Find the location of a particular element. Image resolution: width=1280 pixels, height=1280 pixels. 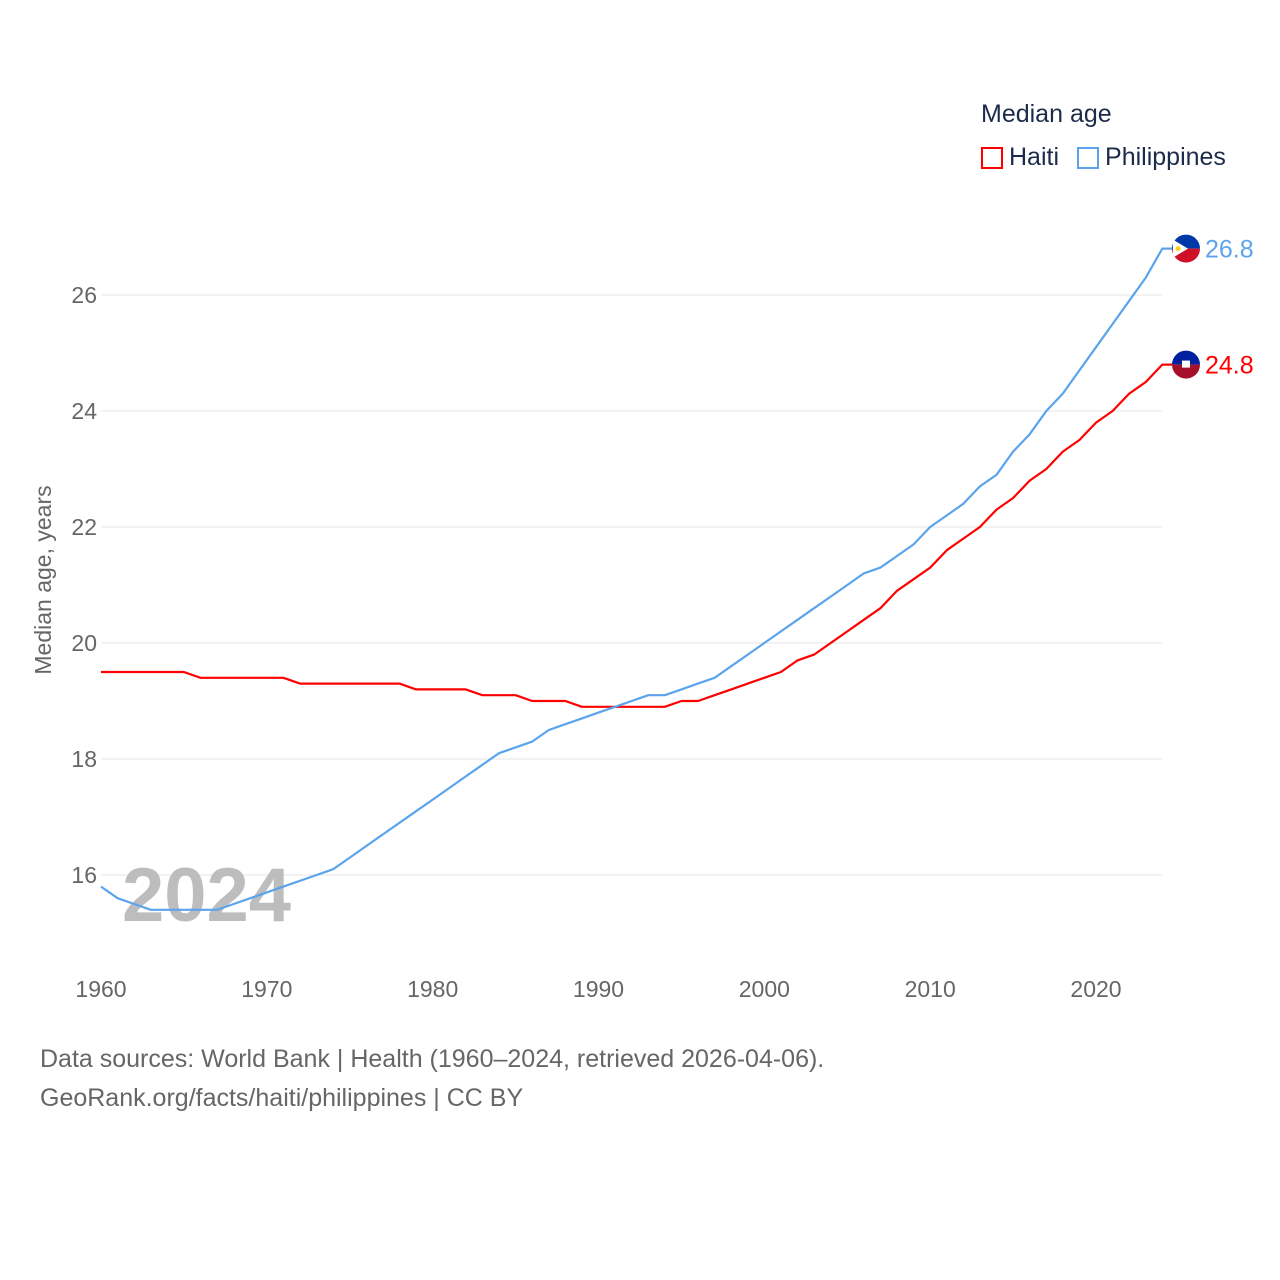

legend-label-haiti: Haiti is located at coordinates (1034, 157).